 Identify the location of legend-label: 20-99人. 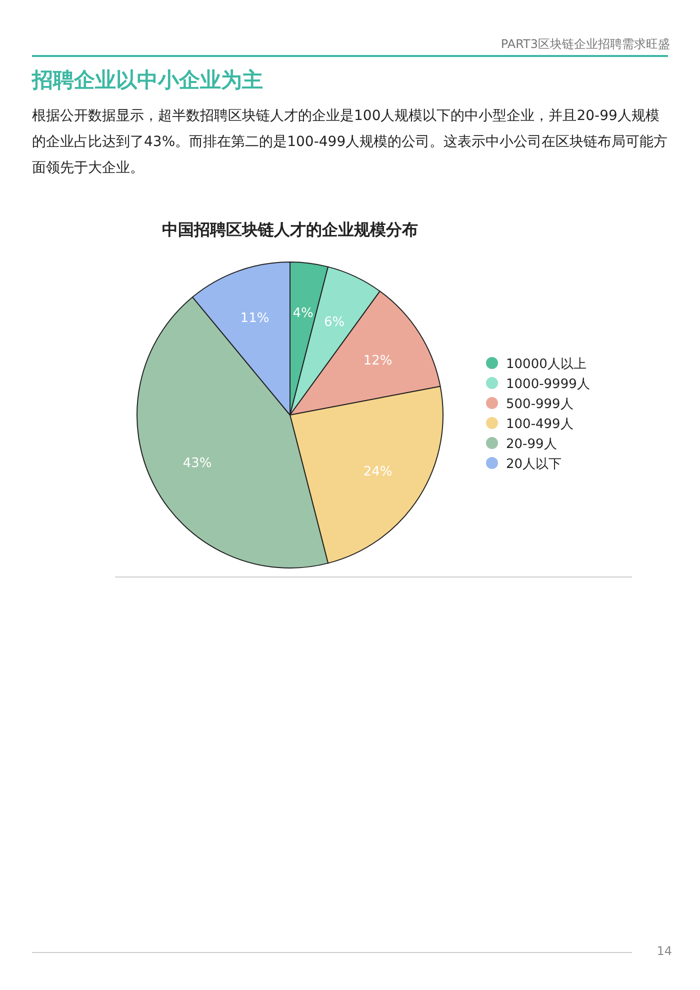
(531, 444).